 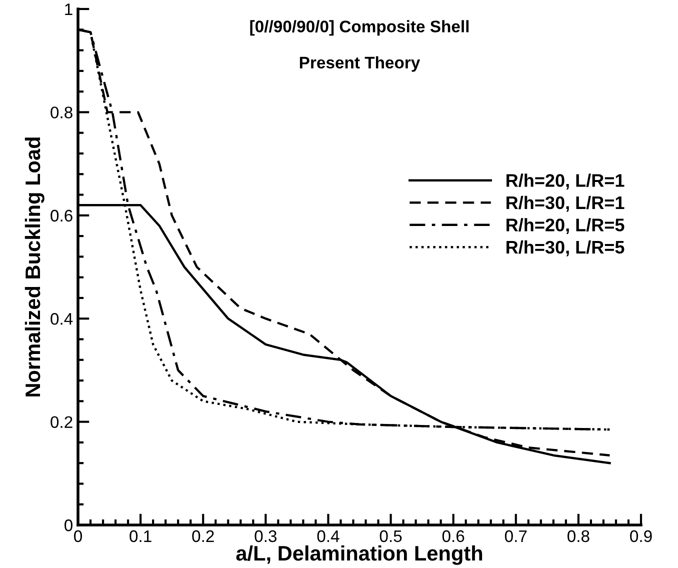 I want to click on legend-label: R/h=30, L/R=1, so click(x=565, y=204).